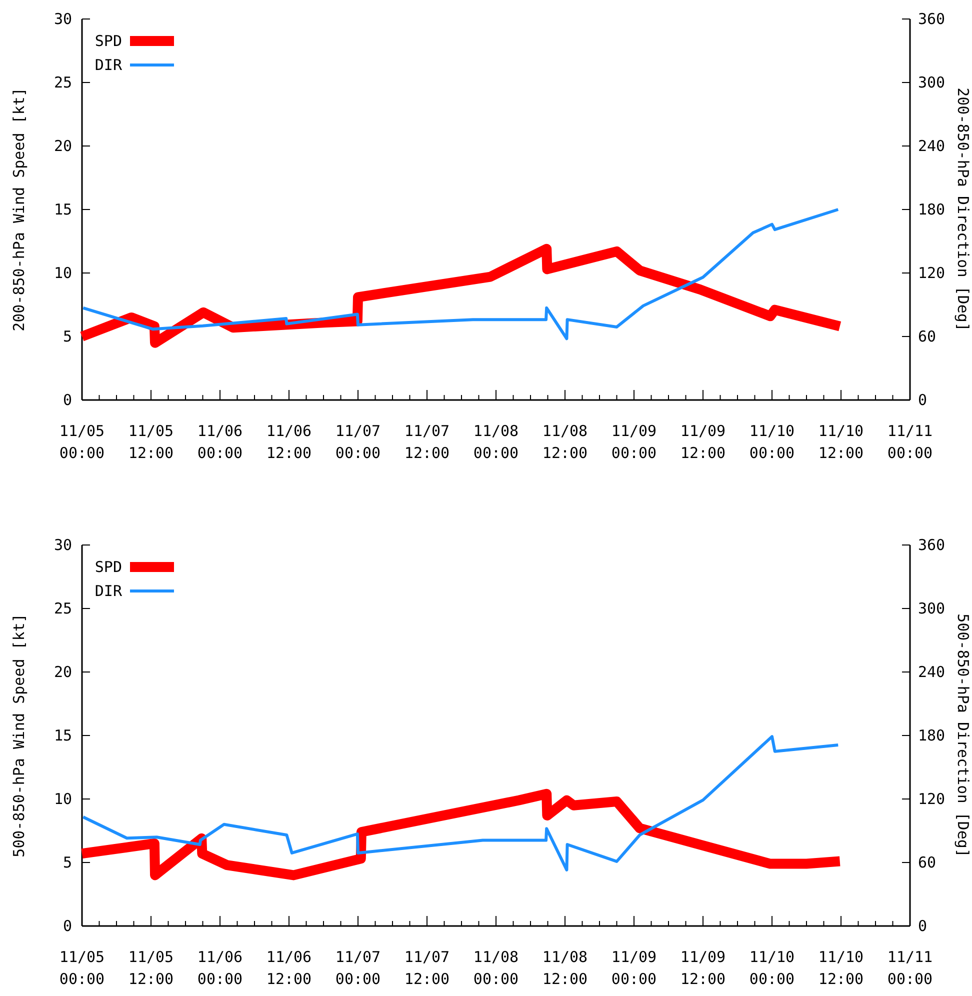 The height and width of the screenshot is (996, 972). I want to click on y2-axis-title: 200-850-hPa Direction [Deg], so click(963, 210).